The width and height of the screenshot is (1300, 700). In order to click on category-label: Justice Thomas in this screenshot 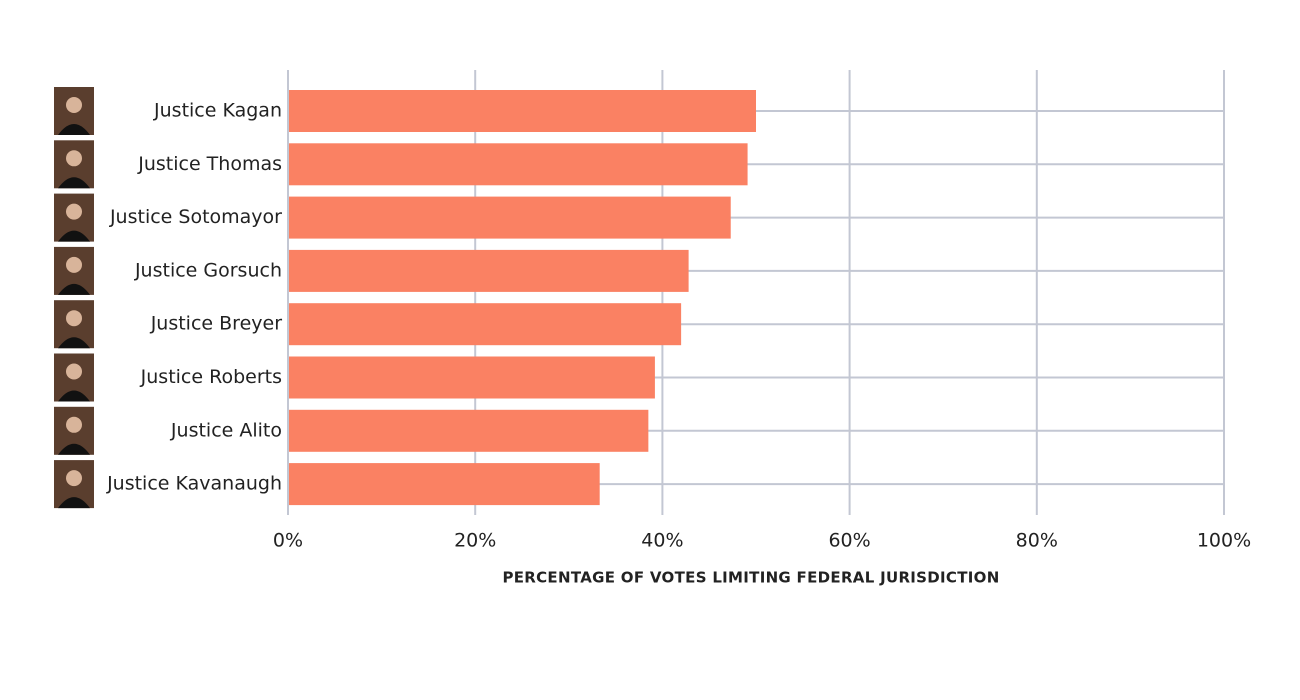, I will do `click(209, 164)`.